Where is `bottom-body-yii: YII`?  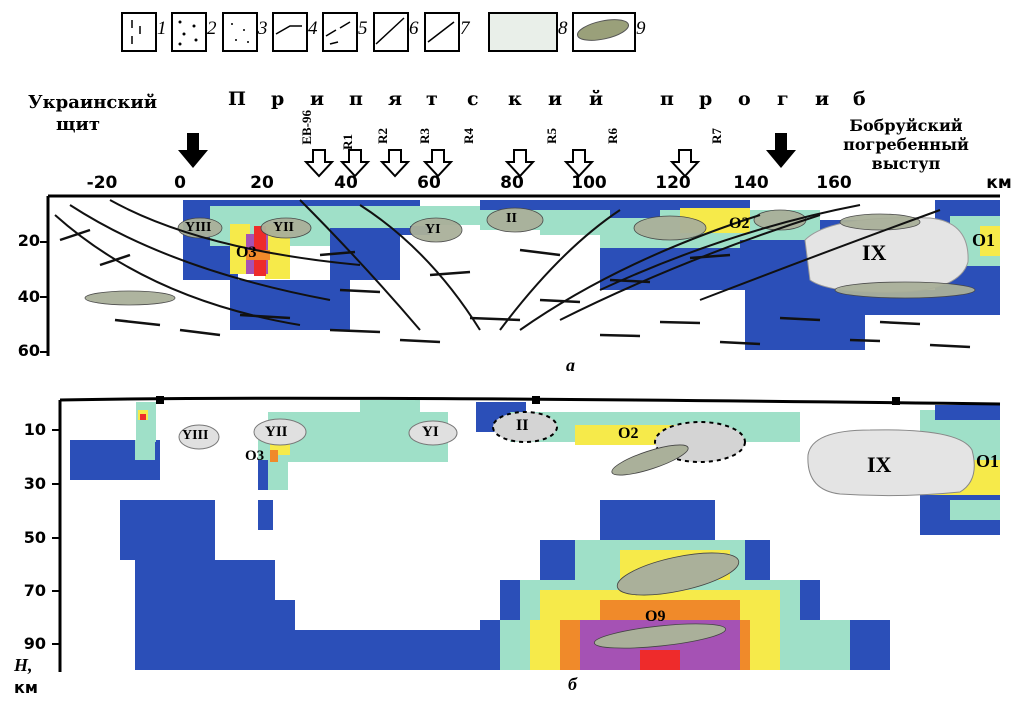 bottom-body-yii: YII is located at coordinates (276, 432).